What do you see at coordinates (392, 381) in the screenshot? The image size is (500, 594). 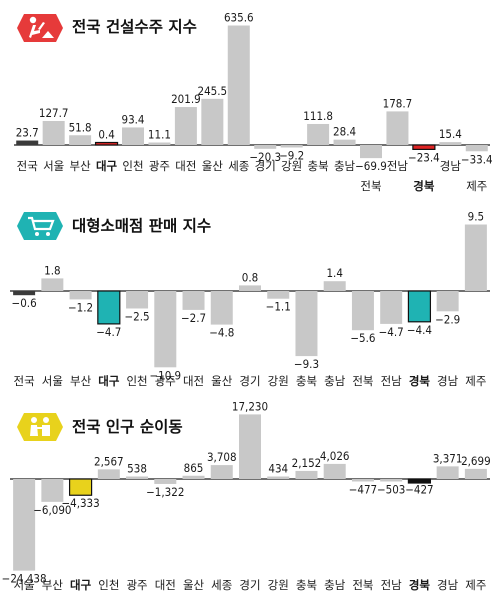 I see `category-label-전남: 전남` at bounding box center [392, 381].